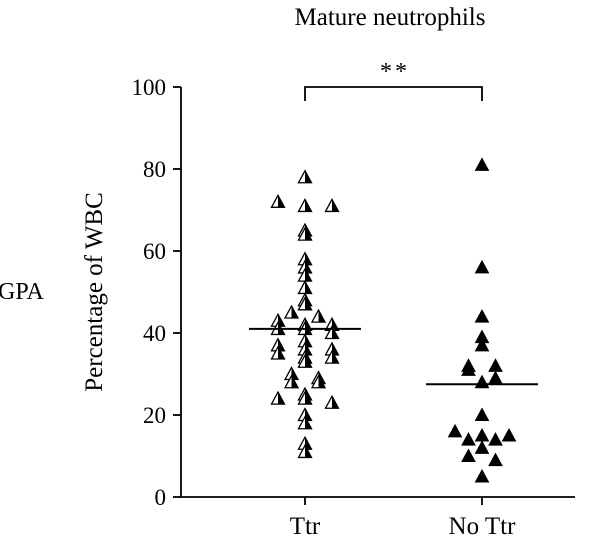 This screenshot has width=600, height=542. I want to click on x-category-label: No Ttr, so click(483, 526).